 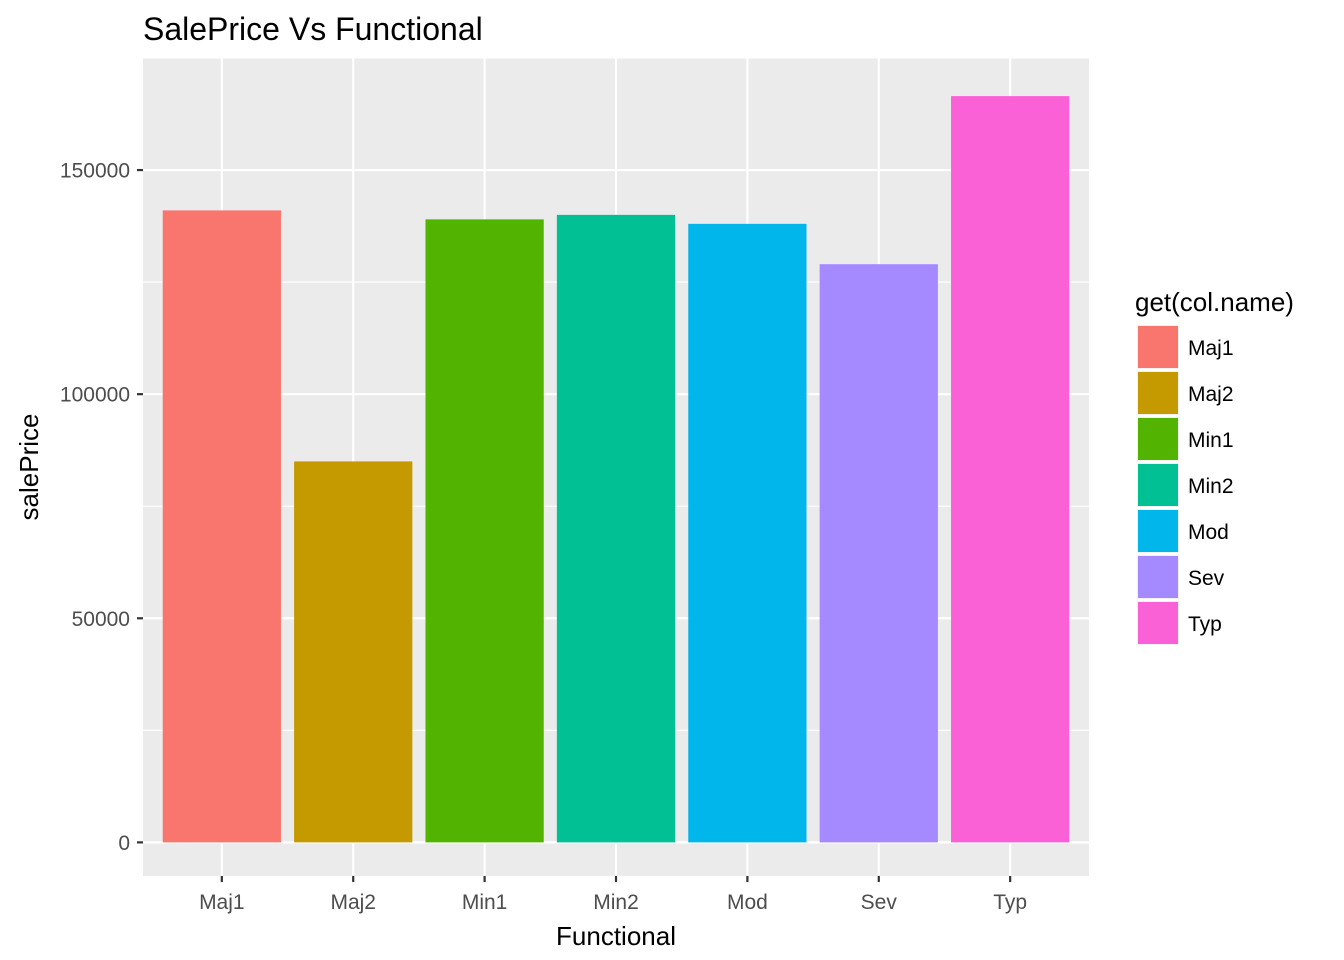 I want to click on x-tick-label: Min1, so click(x=485, y=902).